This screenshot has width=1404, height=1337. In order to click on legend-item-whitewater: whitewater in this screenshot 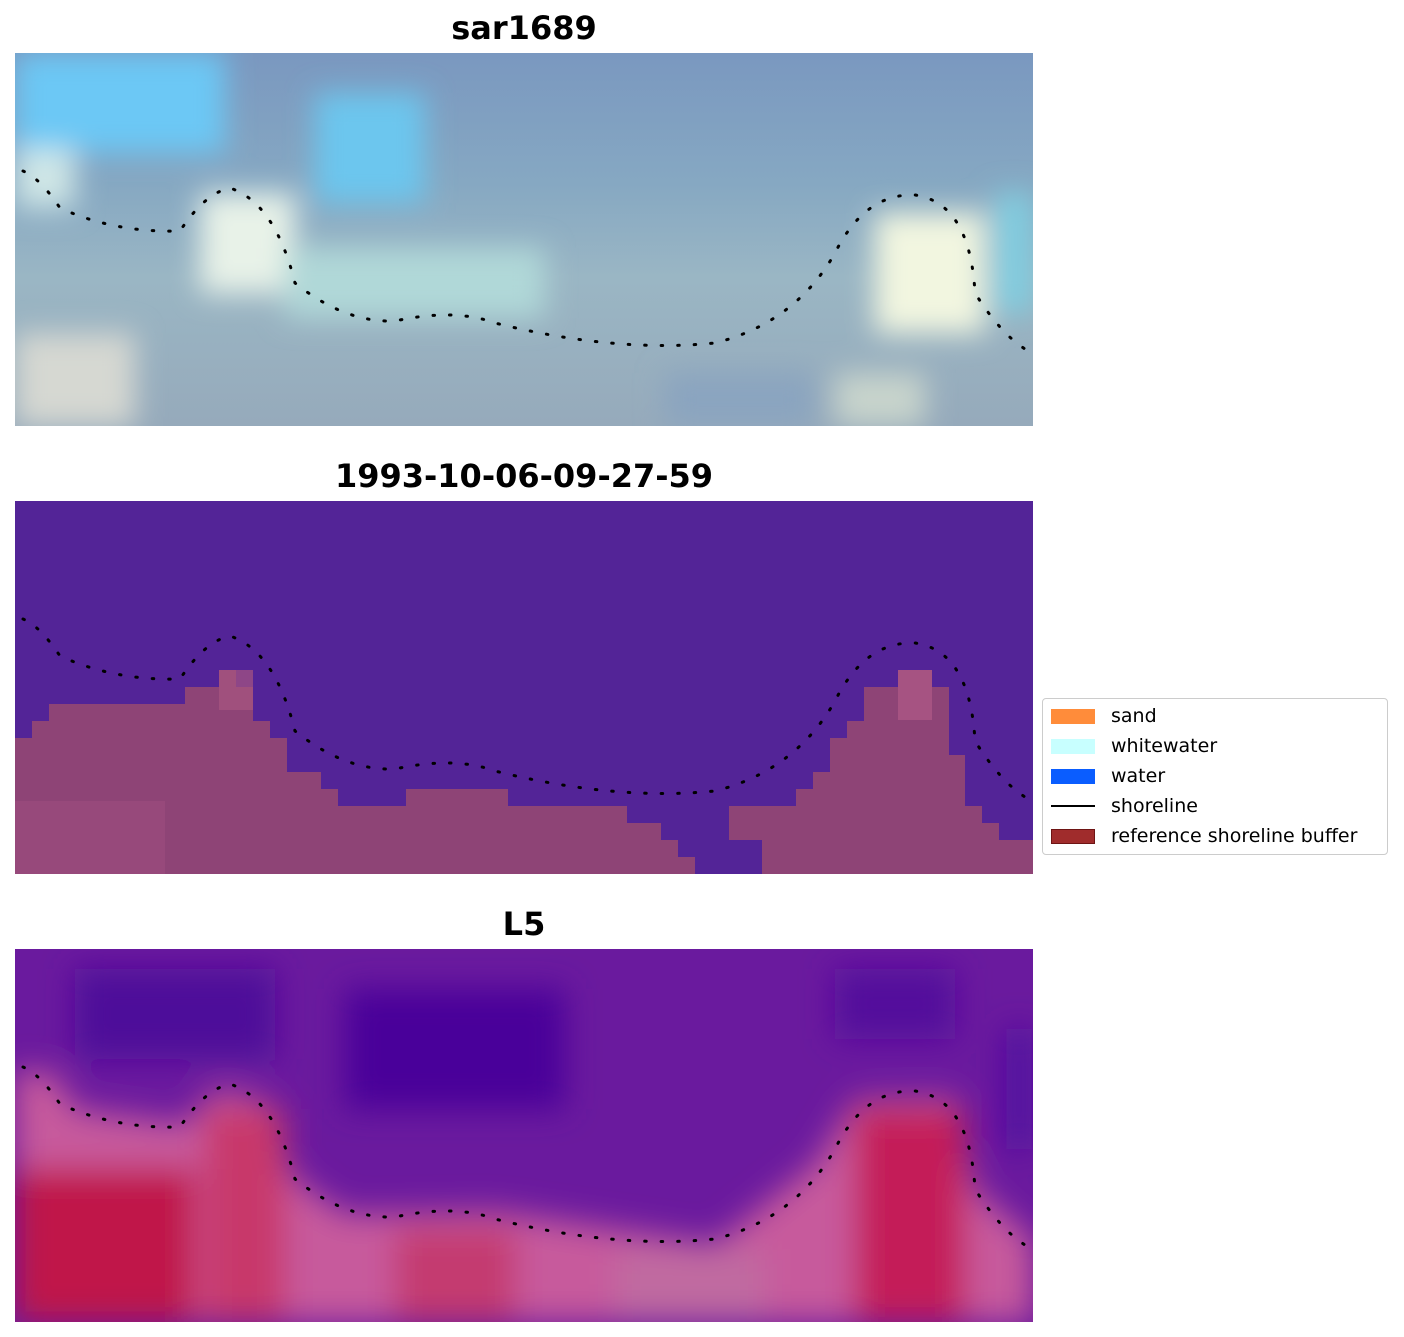, I will do `click(1216, 746)`.